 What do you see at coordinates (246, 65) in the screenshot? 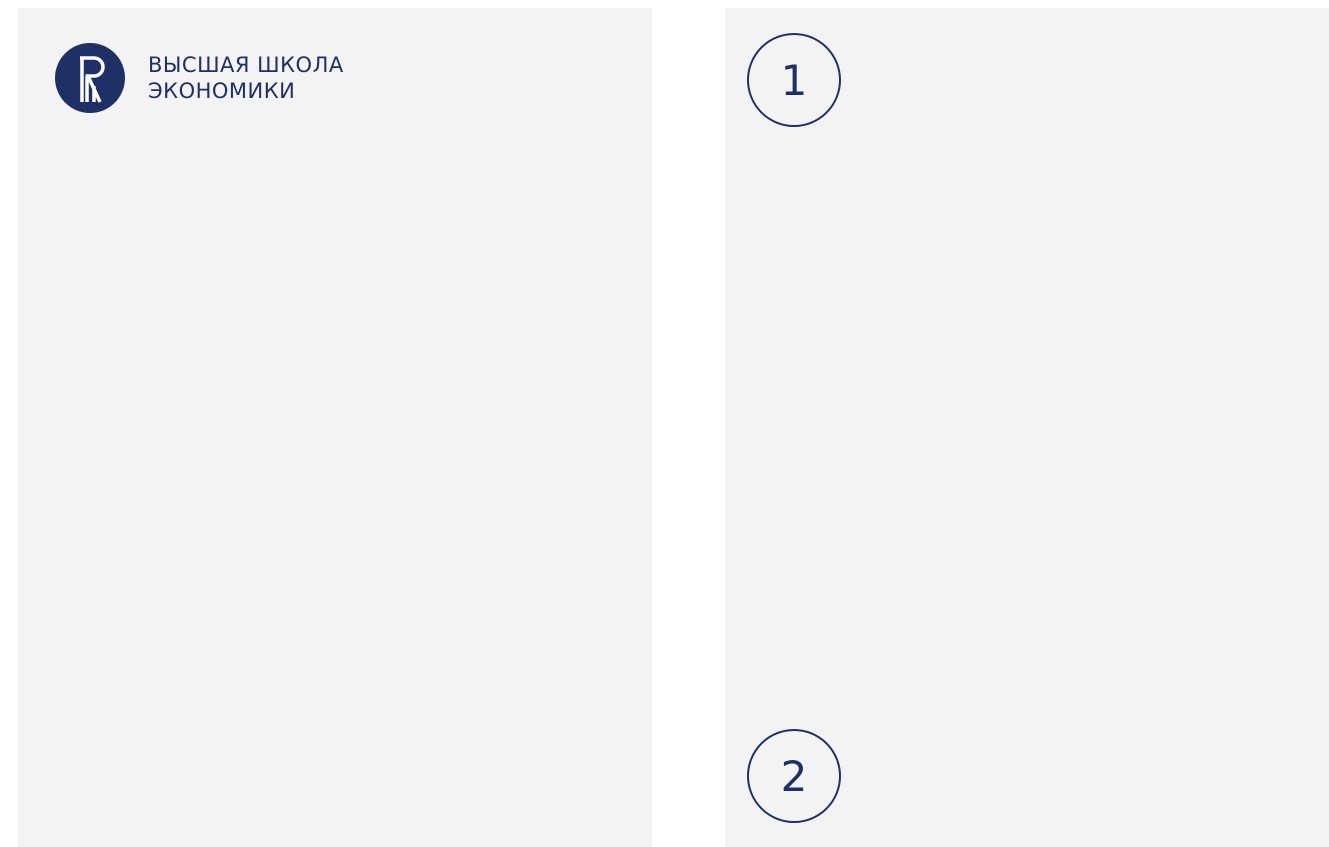
I see `logo-line: ВЫСШАЯ ШКОЛА` at bounding box center [246, 65].